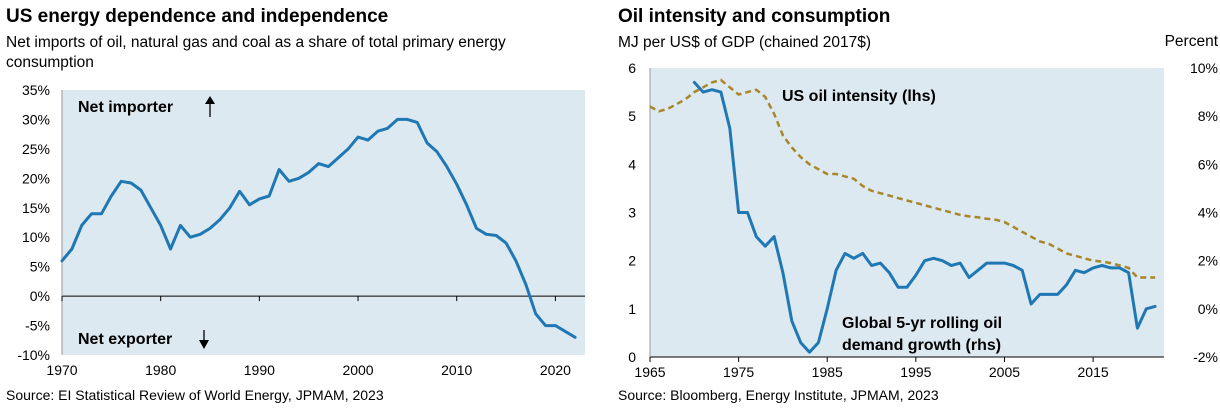 This screenshot has width=1220, height=409. I want to click on right-y-tick-label: 2%, so click(1208, 261).